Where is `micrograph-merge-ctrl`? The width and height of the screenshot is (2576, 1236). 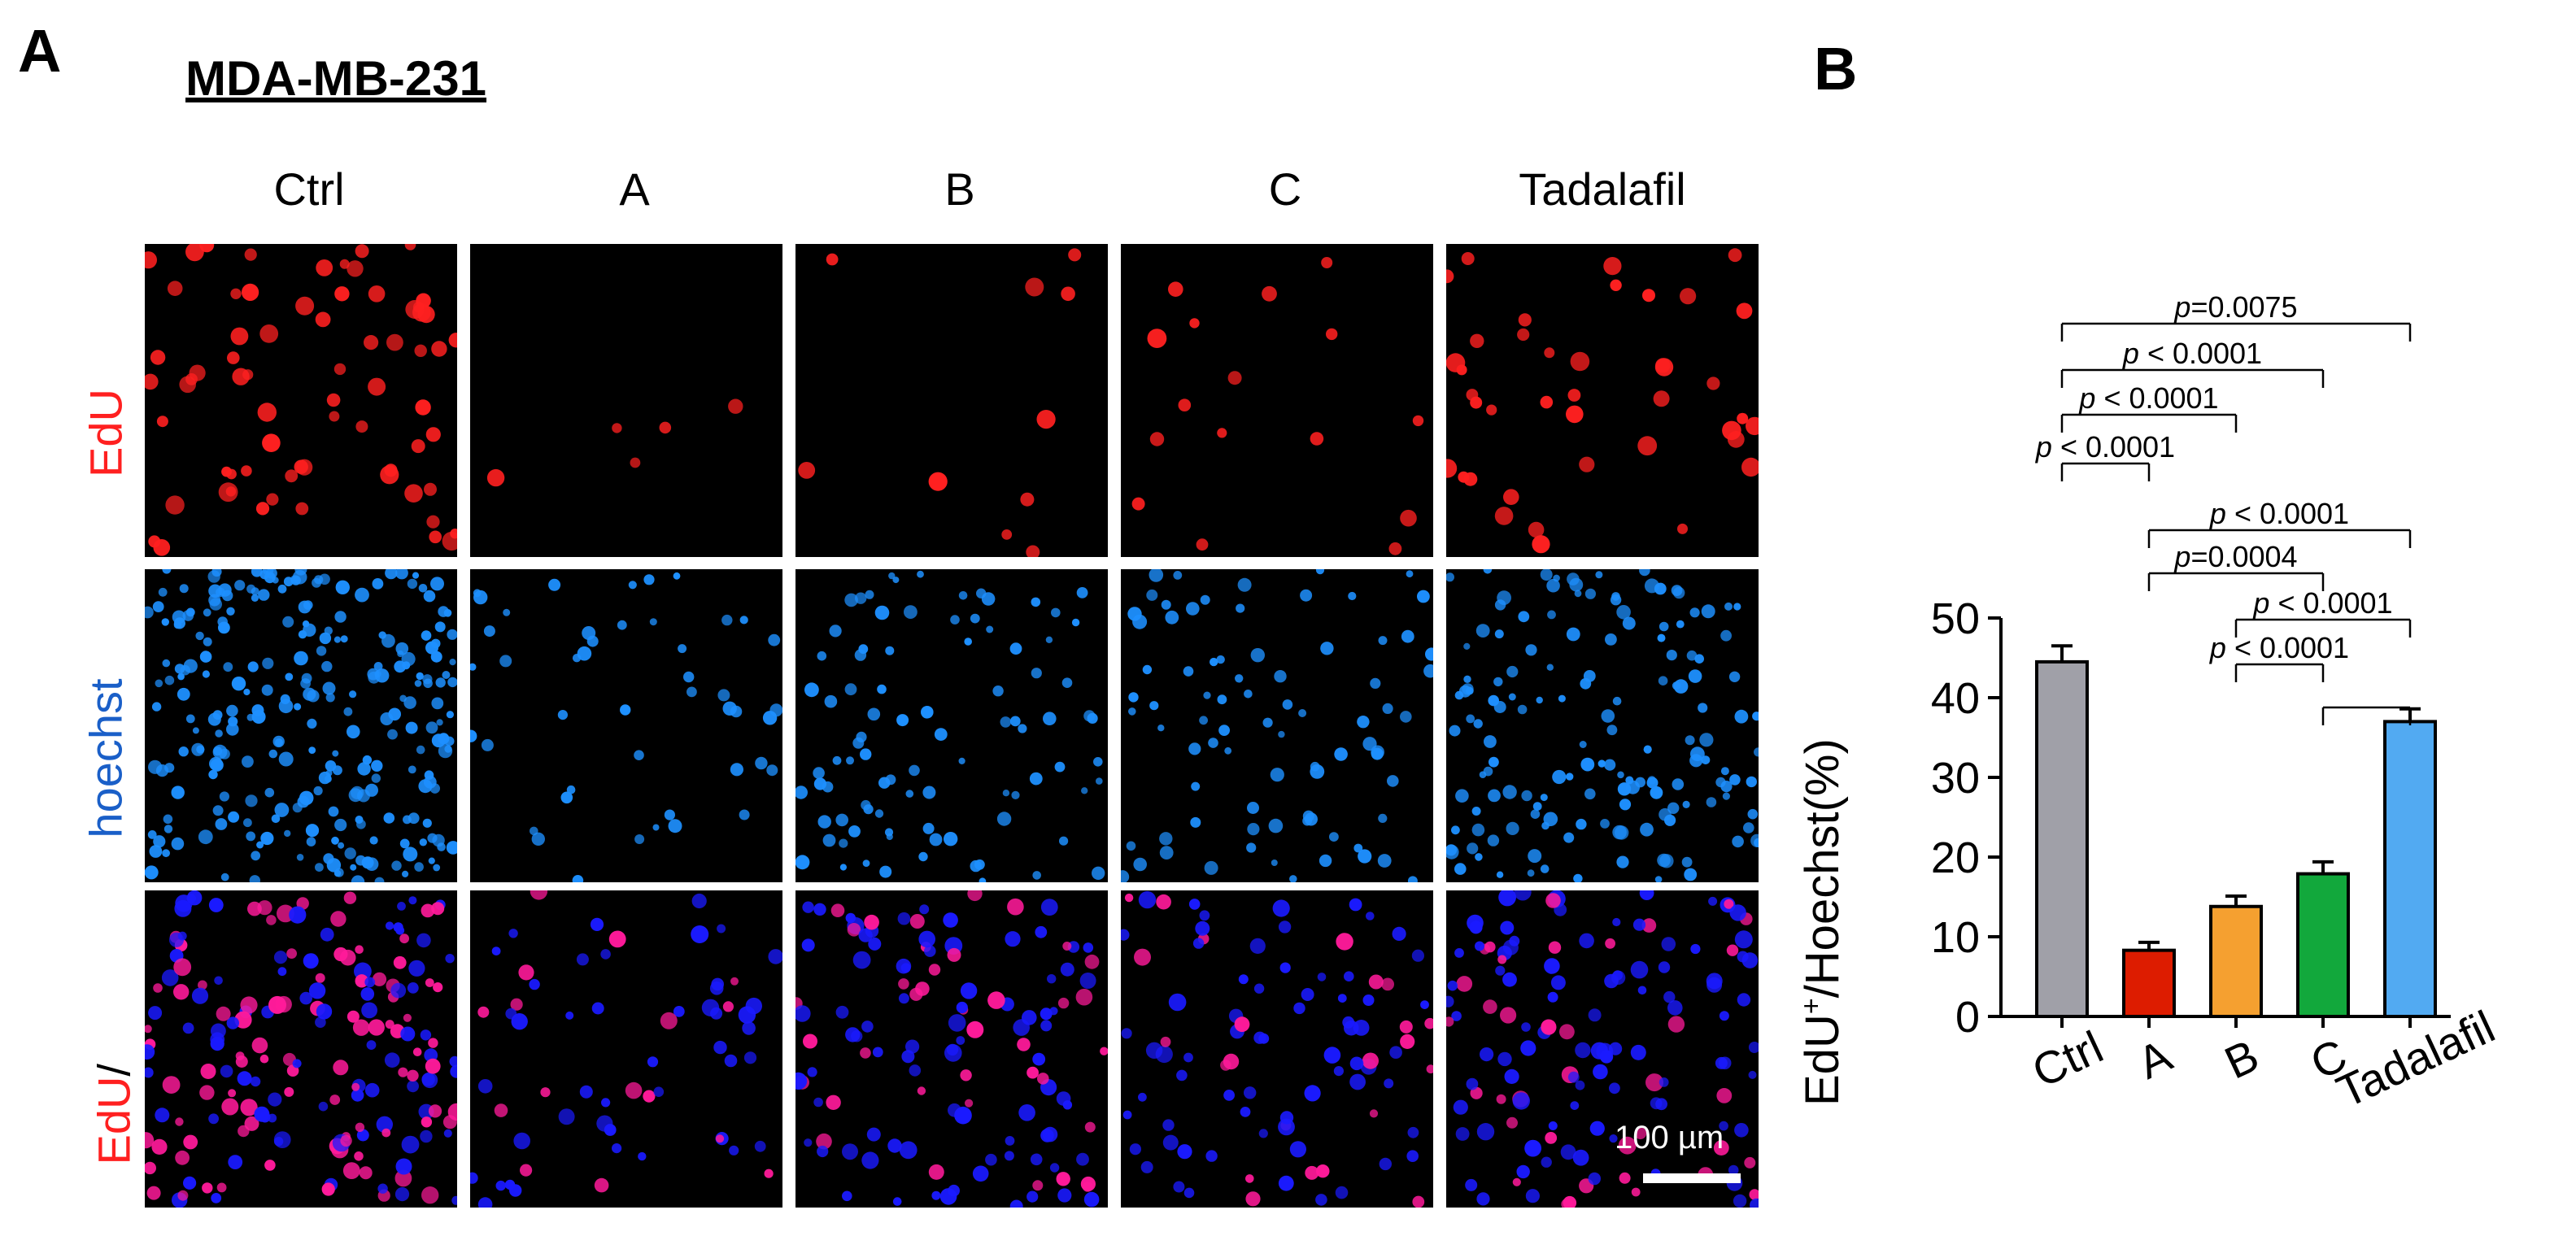
micrograph-merge-ctrl is located at coordinates (301, 1049).